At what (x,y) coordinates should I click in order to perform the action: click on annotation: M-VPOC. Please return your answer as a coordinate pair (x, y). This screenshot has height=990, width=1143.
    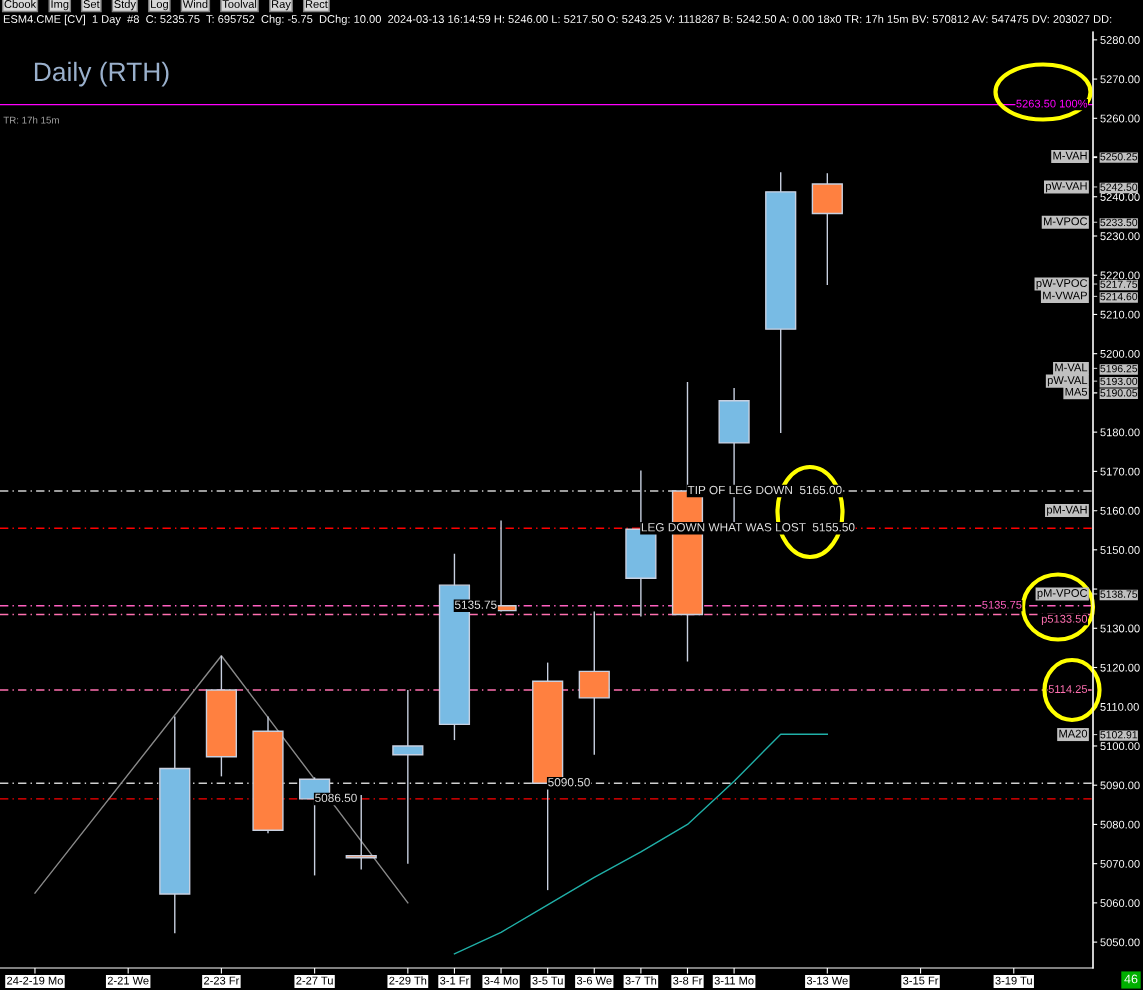
    Looking at the image, I should click on (1066, 221).